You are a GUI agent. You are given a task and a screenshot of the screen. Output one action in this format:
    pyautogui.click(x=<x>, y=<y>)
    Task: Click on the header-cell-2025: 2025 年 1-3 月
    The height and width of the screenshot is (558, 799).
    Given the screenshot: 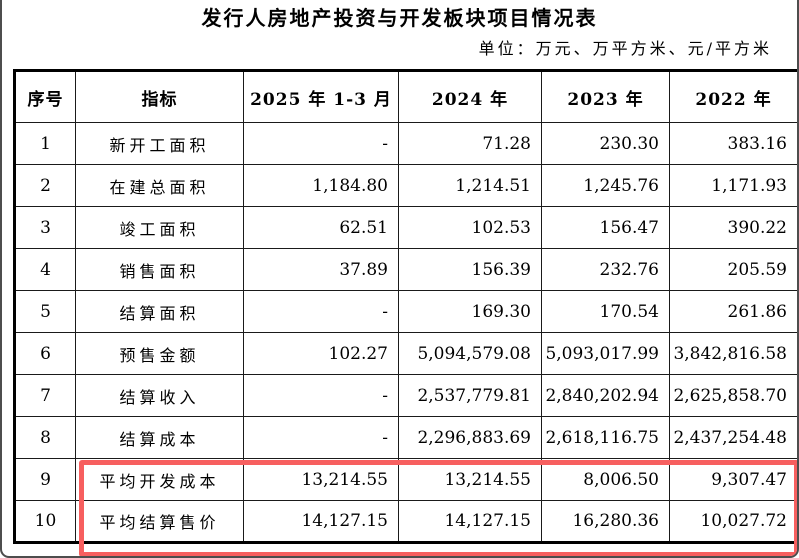 What is the action you would take?
    pyautogui.click(x=321, y=96)
    